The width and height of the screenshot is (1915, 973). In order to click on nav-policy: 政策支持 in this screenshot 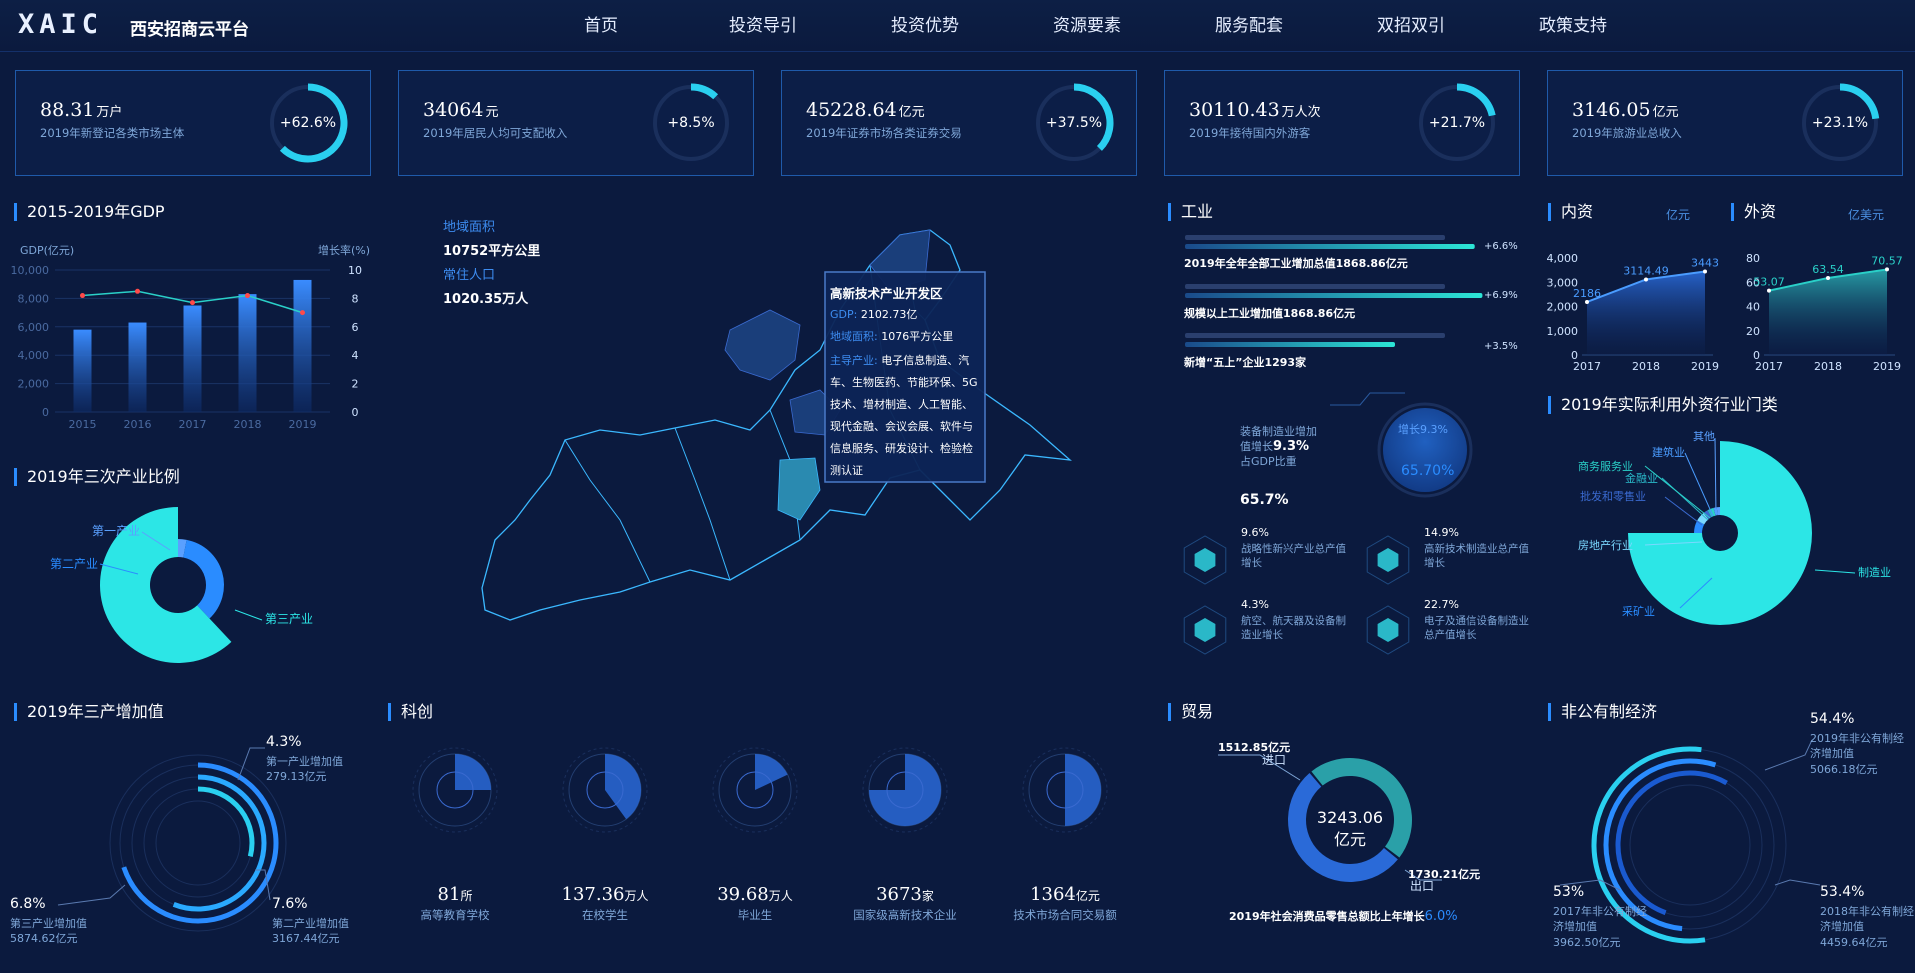, I will do `click(1573, 26)`.